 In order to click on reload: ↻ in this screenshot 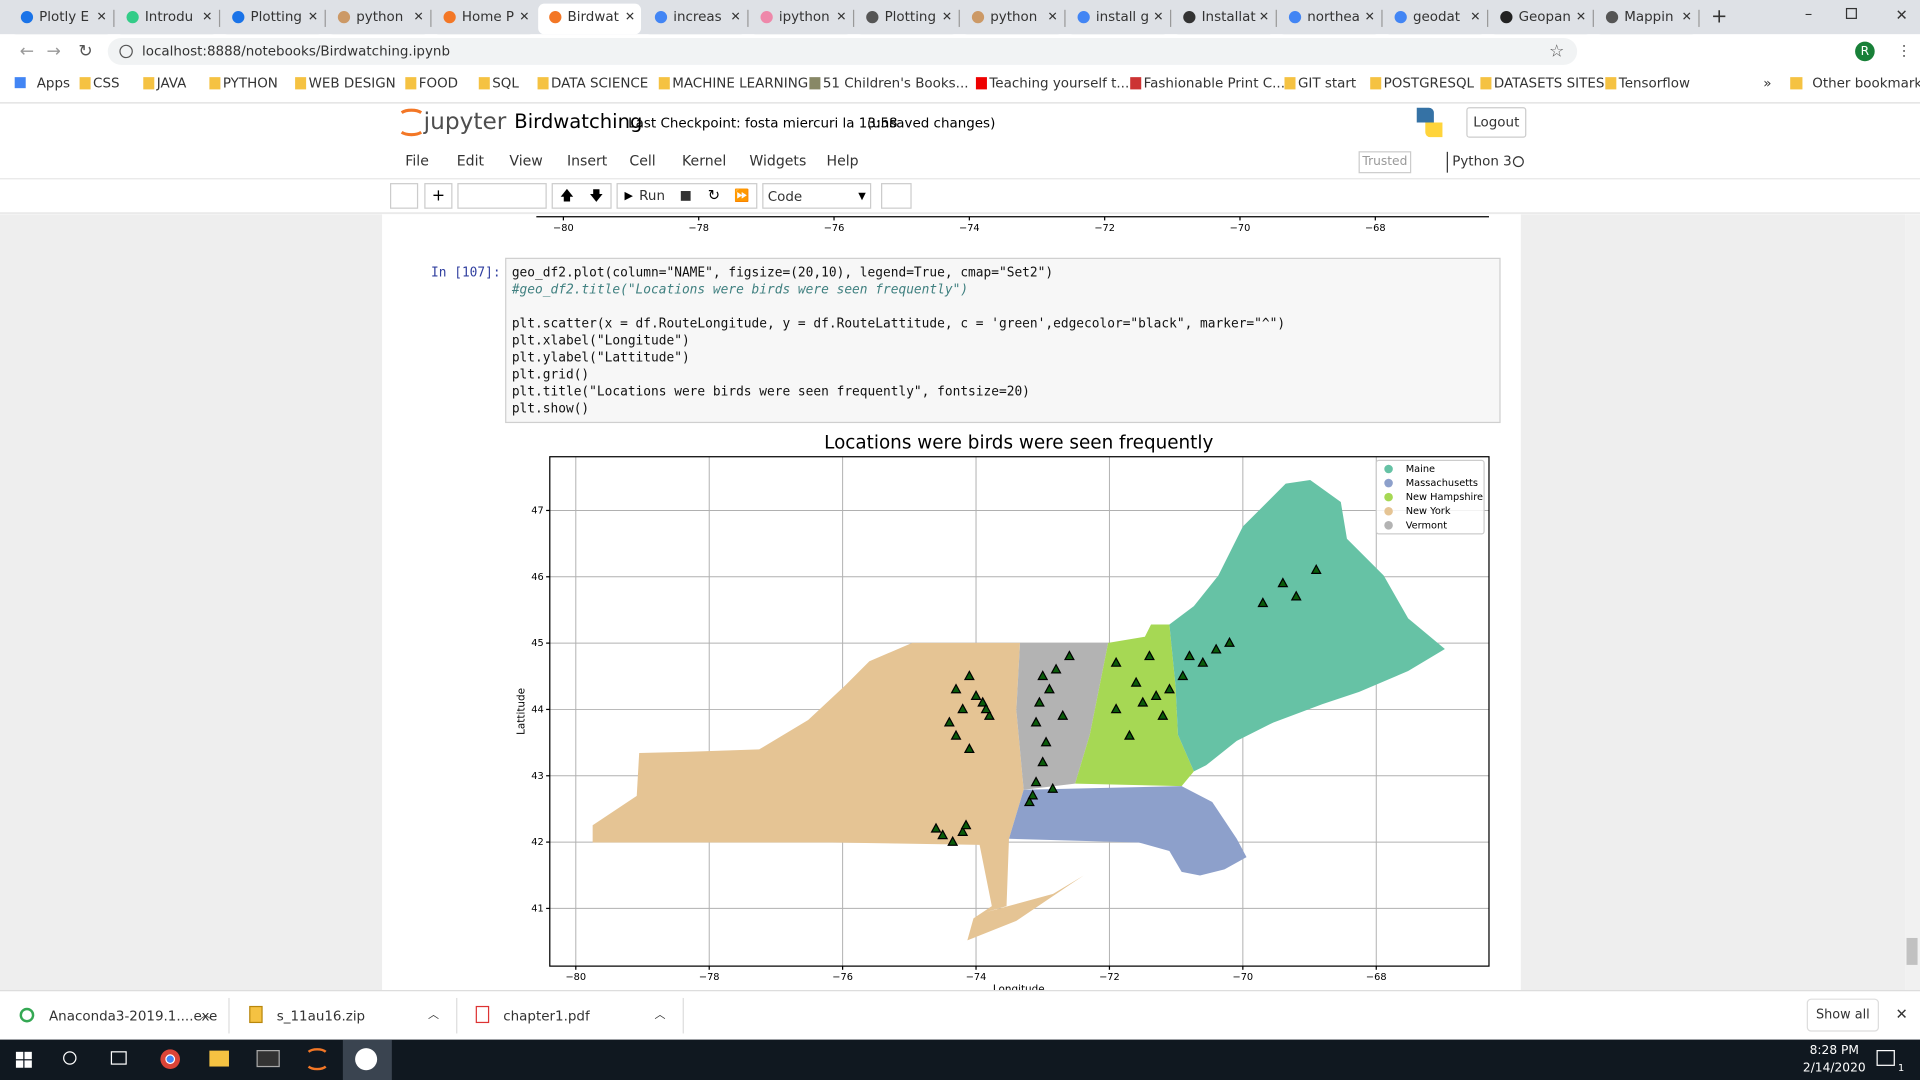, I will do `click(85, 51)`.